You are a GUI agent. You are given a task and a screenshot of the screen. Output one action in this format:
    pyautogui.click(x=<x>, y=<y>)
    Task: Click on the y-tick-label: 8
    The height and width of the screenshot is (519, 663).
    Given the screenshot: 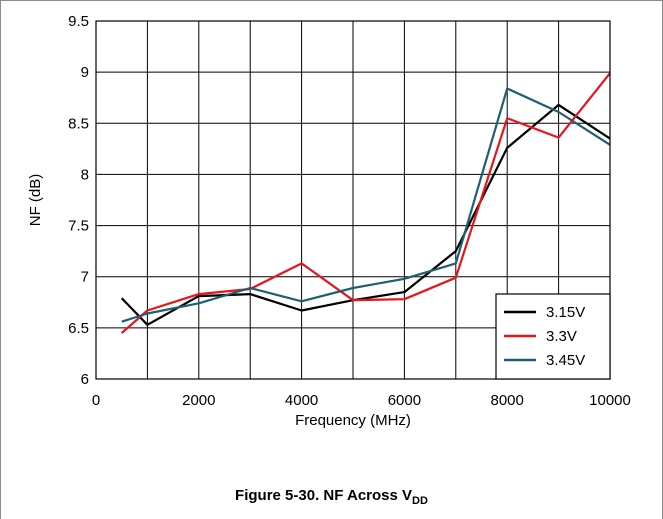 What is the action you would take?
    pyautogui.click(x=85, y=174)
    